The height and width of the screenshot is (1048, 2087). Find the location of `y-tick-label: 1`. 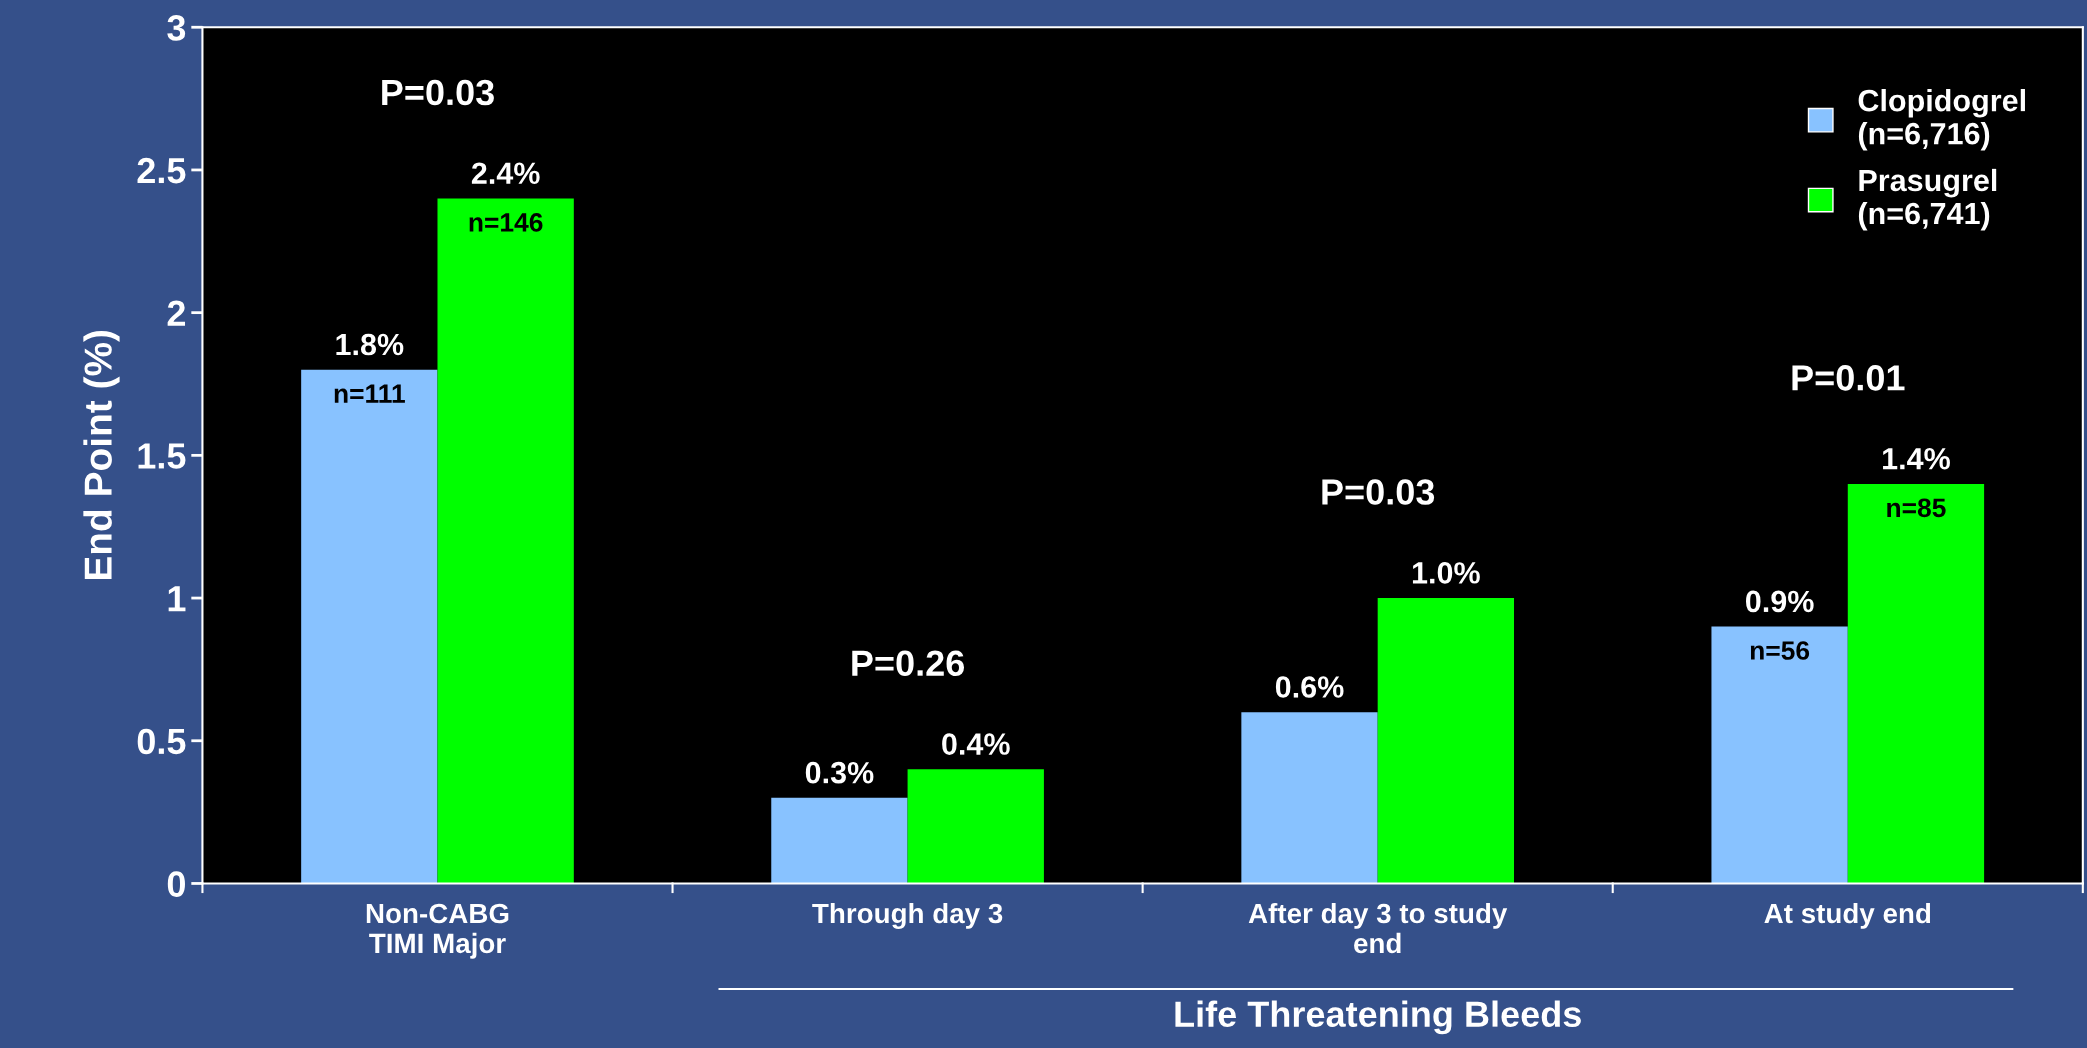

y-tick-label: 1 is located at coordinates (177, 599).